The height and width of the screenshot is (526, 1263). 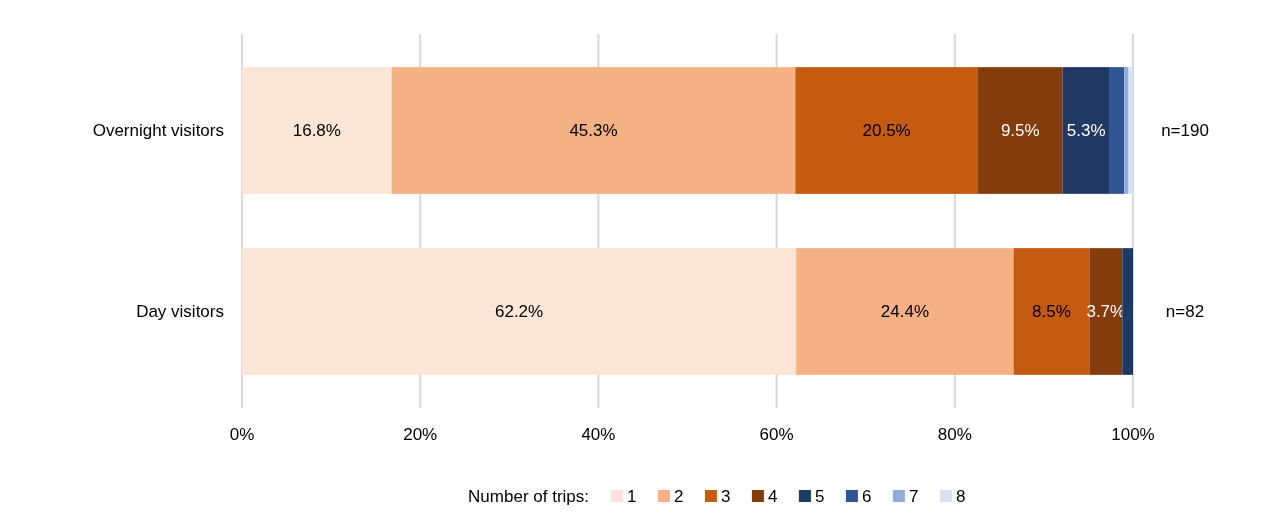 What do you see at coordinates (913, 496) in the screenshot?
I see `legend-label: 7` at bounding box center [913, 496].